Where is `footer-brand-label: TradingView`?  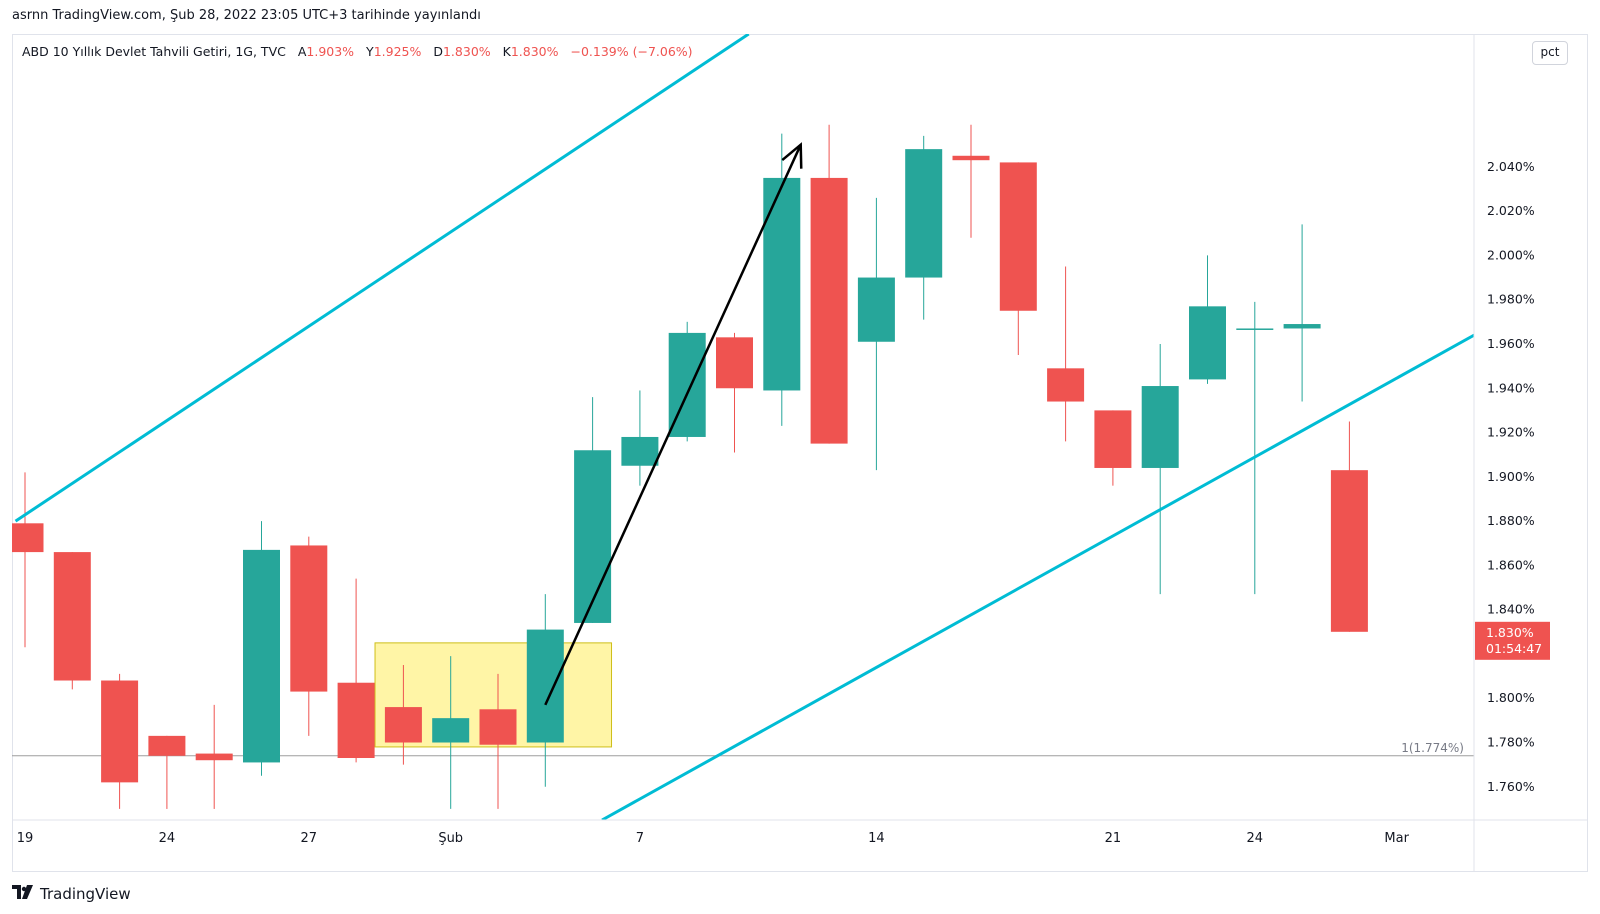 footer-brand-label: TradingView is located at coordinates (85, 894).